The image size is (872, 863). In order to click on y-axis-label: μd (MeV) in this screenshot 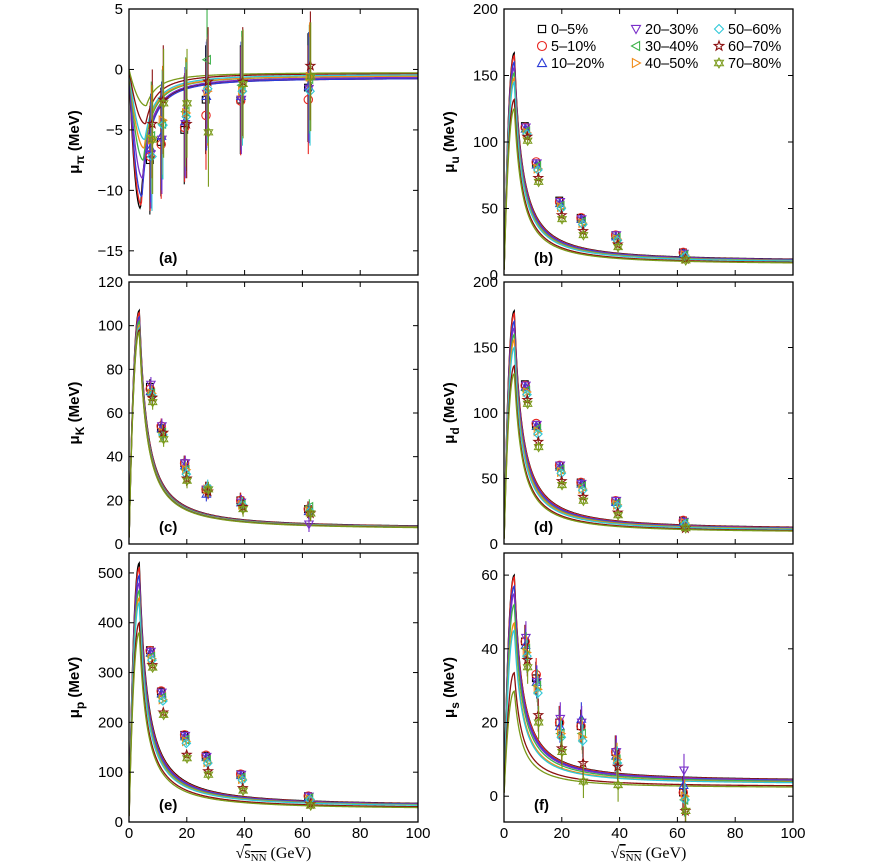, I will do `click(451, 413)`.